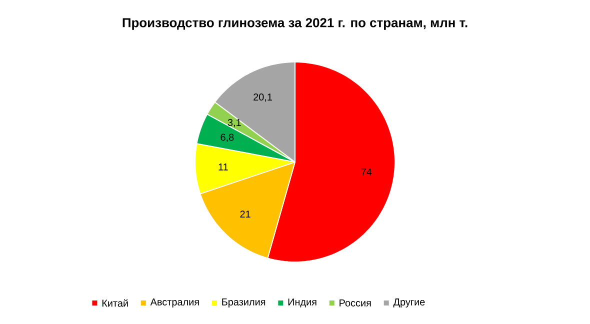  Describe the element at coordinates (245, 214) in the screenshot. I see `data-label: 21` at that location.